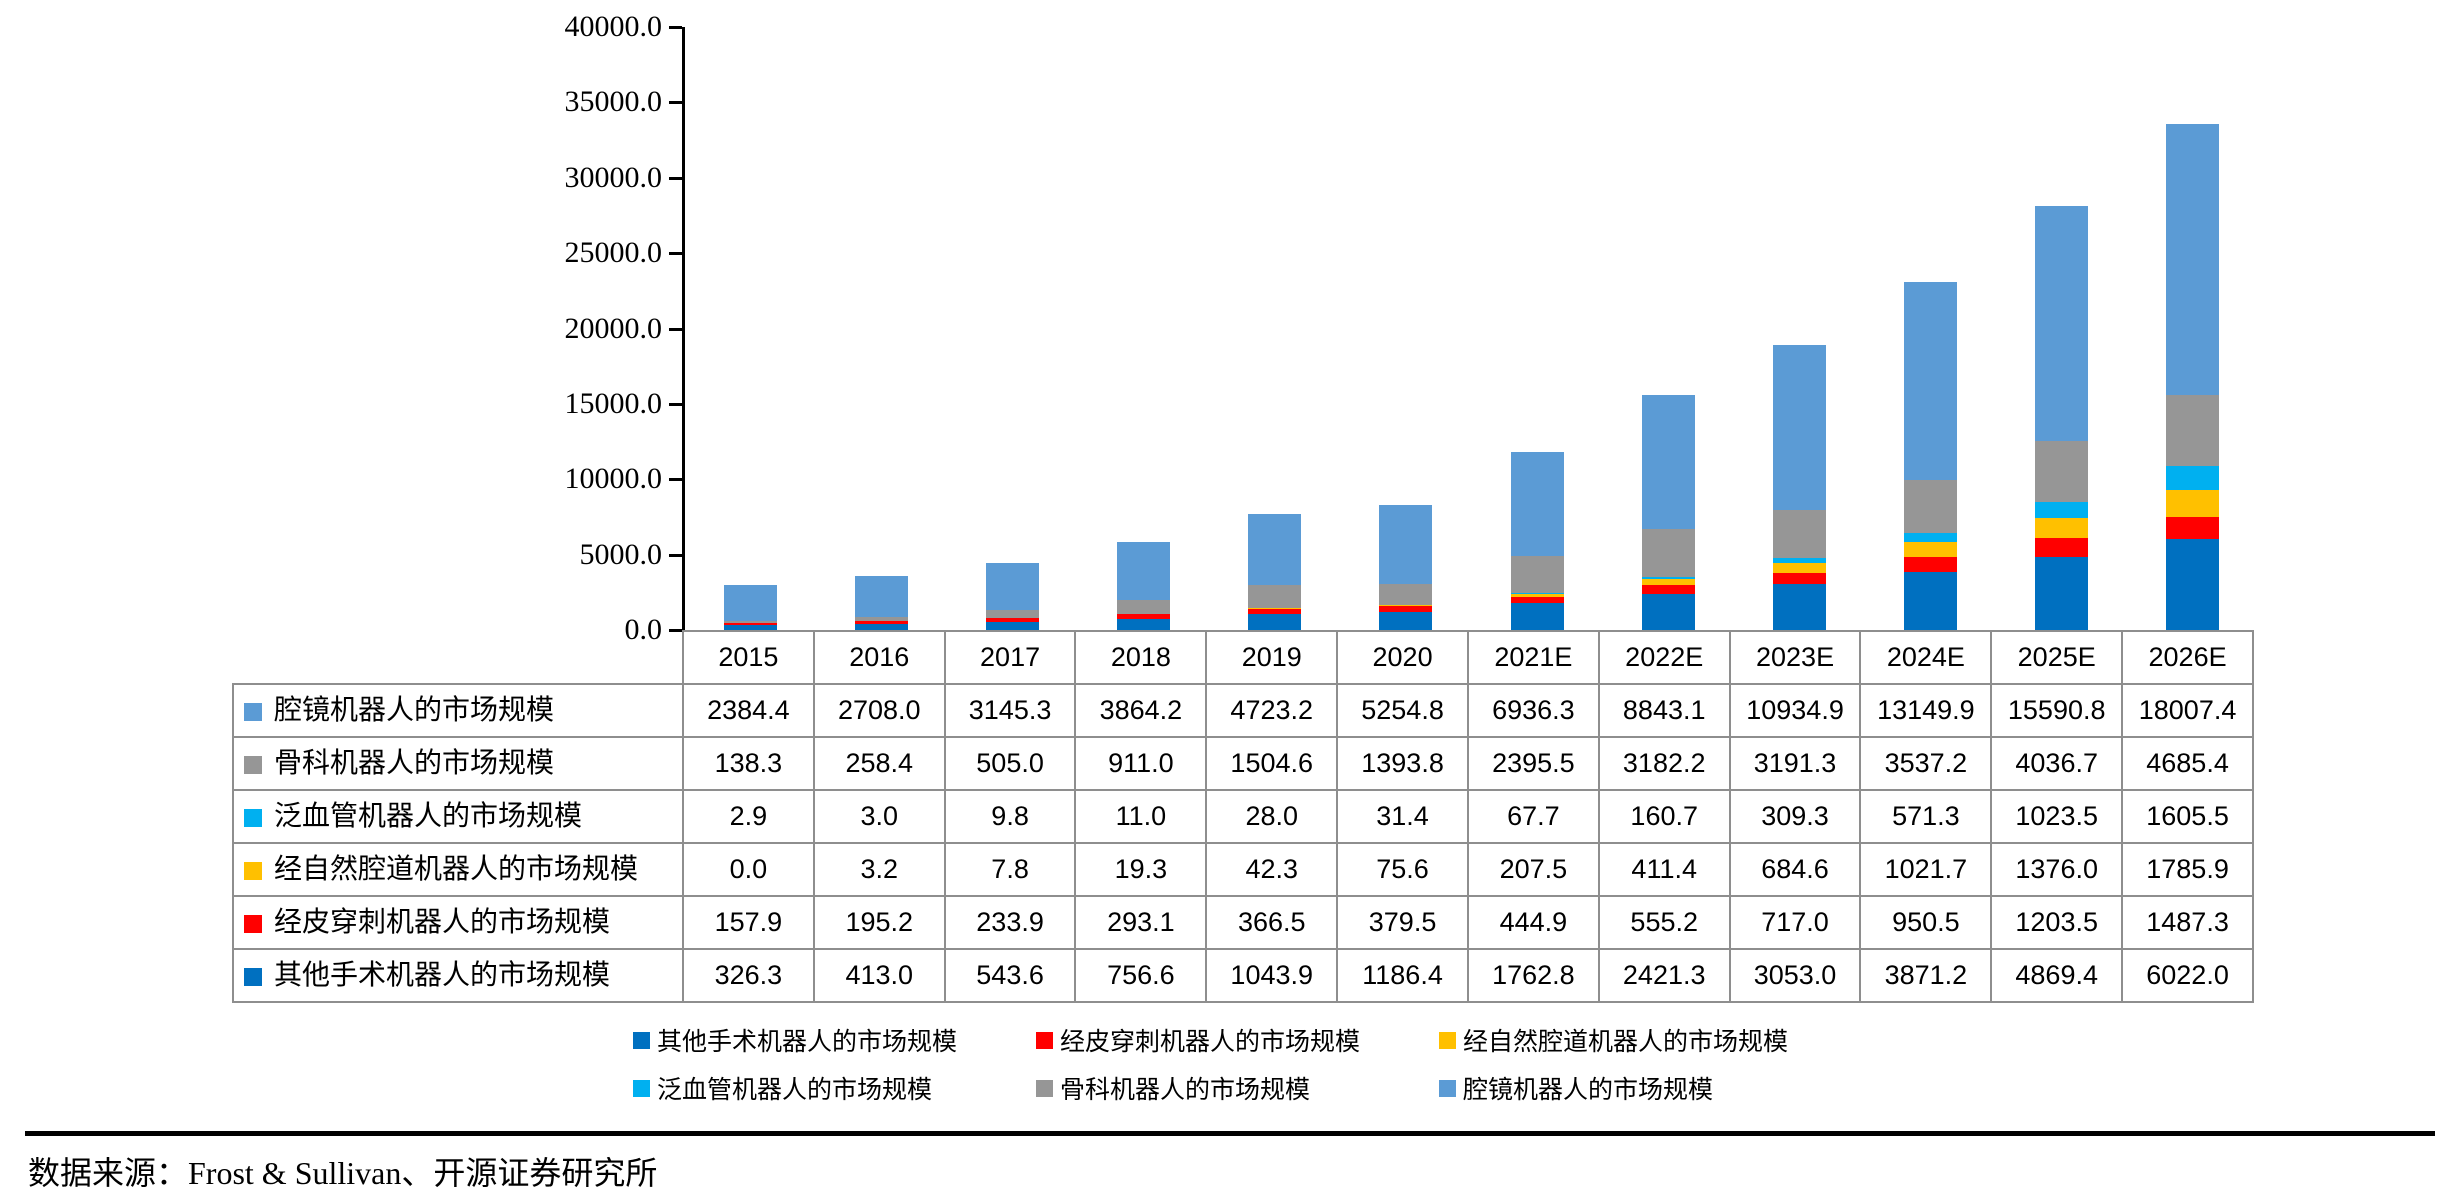  Describe the element at coordinates (807, 1042) in the screenshot. I see `legend-label: 其他手术机器人的市场规模` at that location.